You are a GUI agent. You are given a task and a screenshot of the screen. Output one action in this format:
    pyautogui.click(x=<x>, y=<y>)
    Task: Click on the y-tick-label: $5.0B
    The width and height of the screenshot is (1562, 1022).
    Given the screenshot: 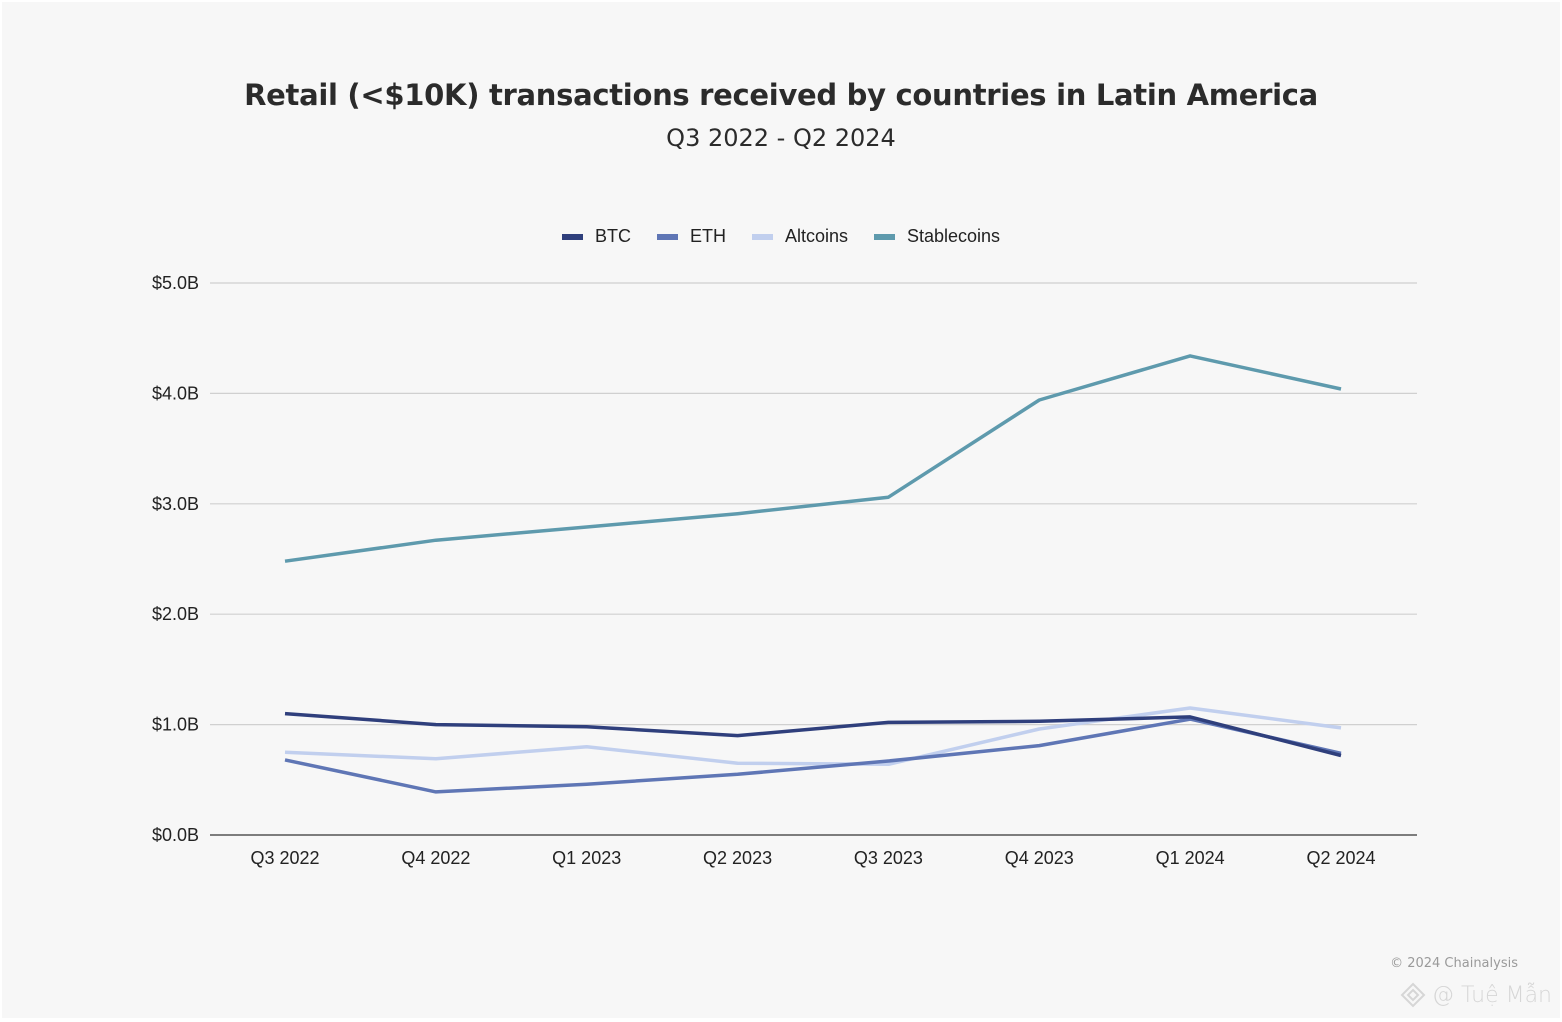 What is the action you would take?
    pyautogui.click(x=175, y=283)
    